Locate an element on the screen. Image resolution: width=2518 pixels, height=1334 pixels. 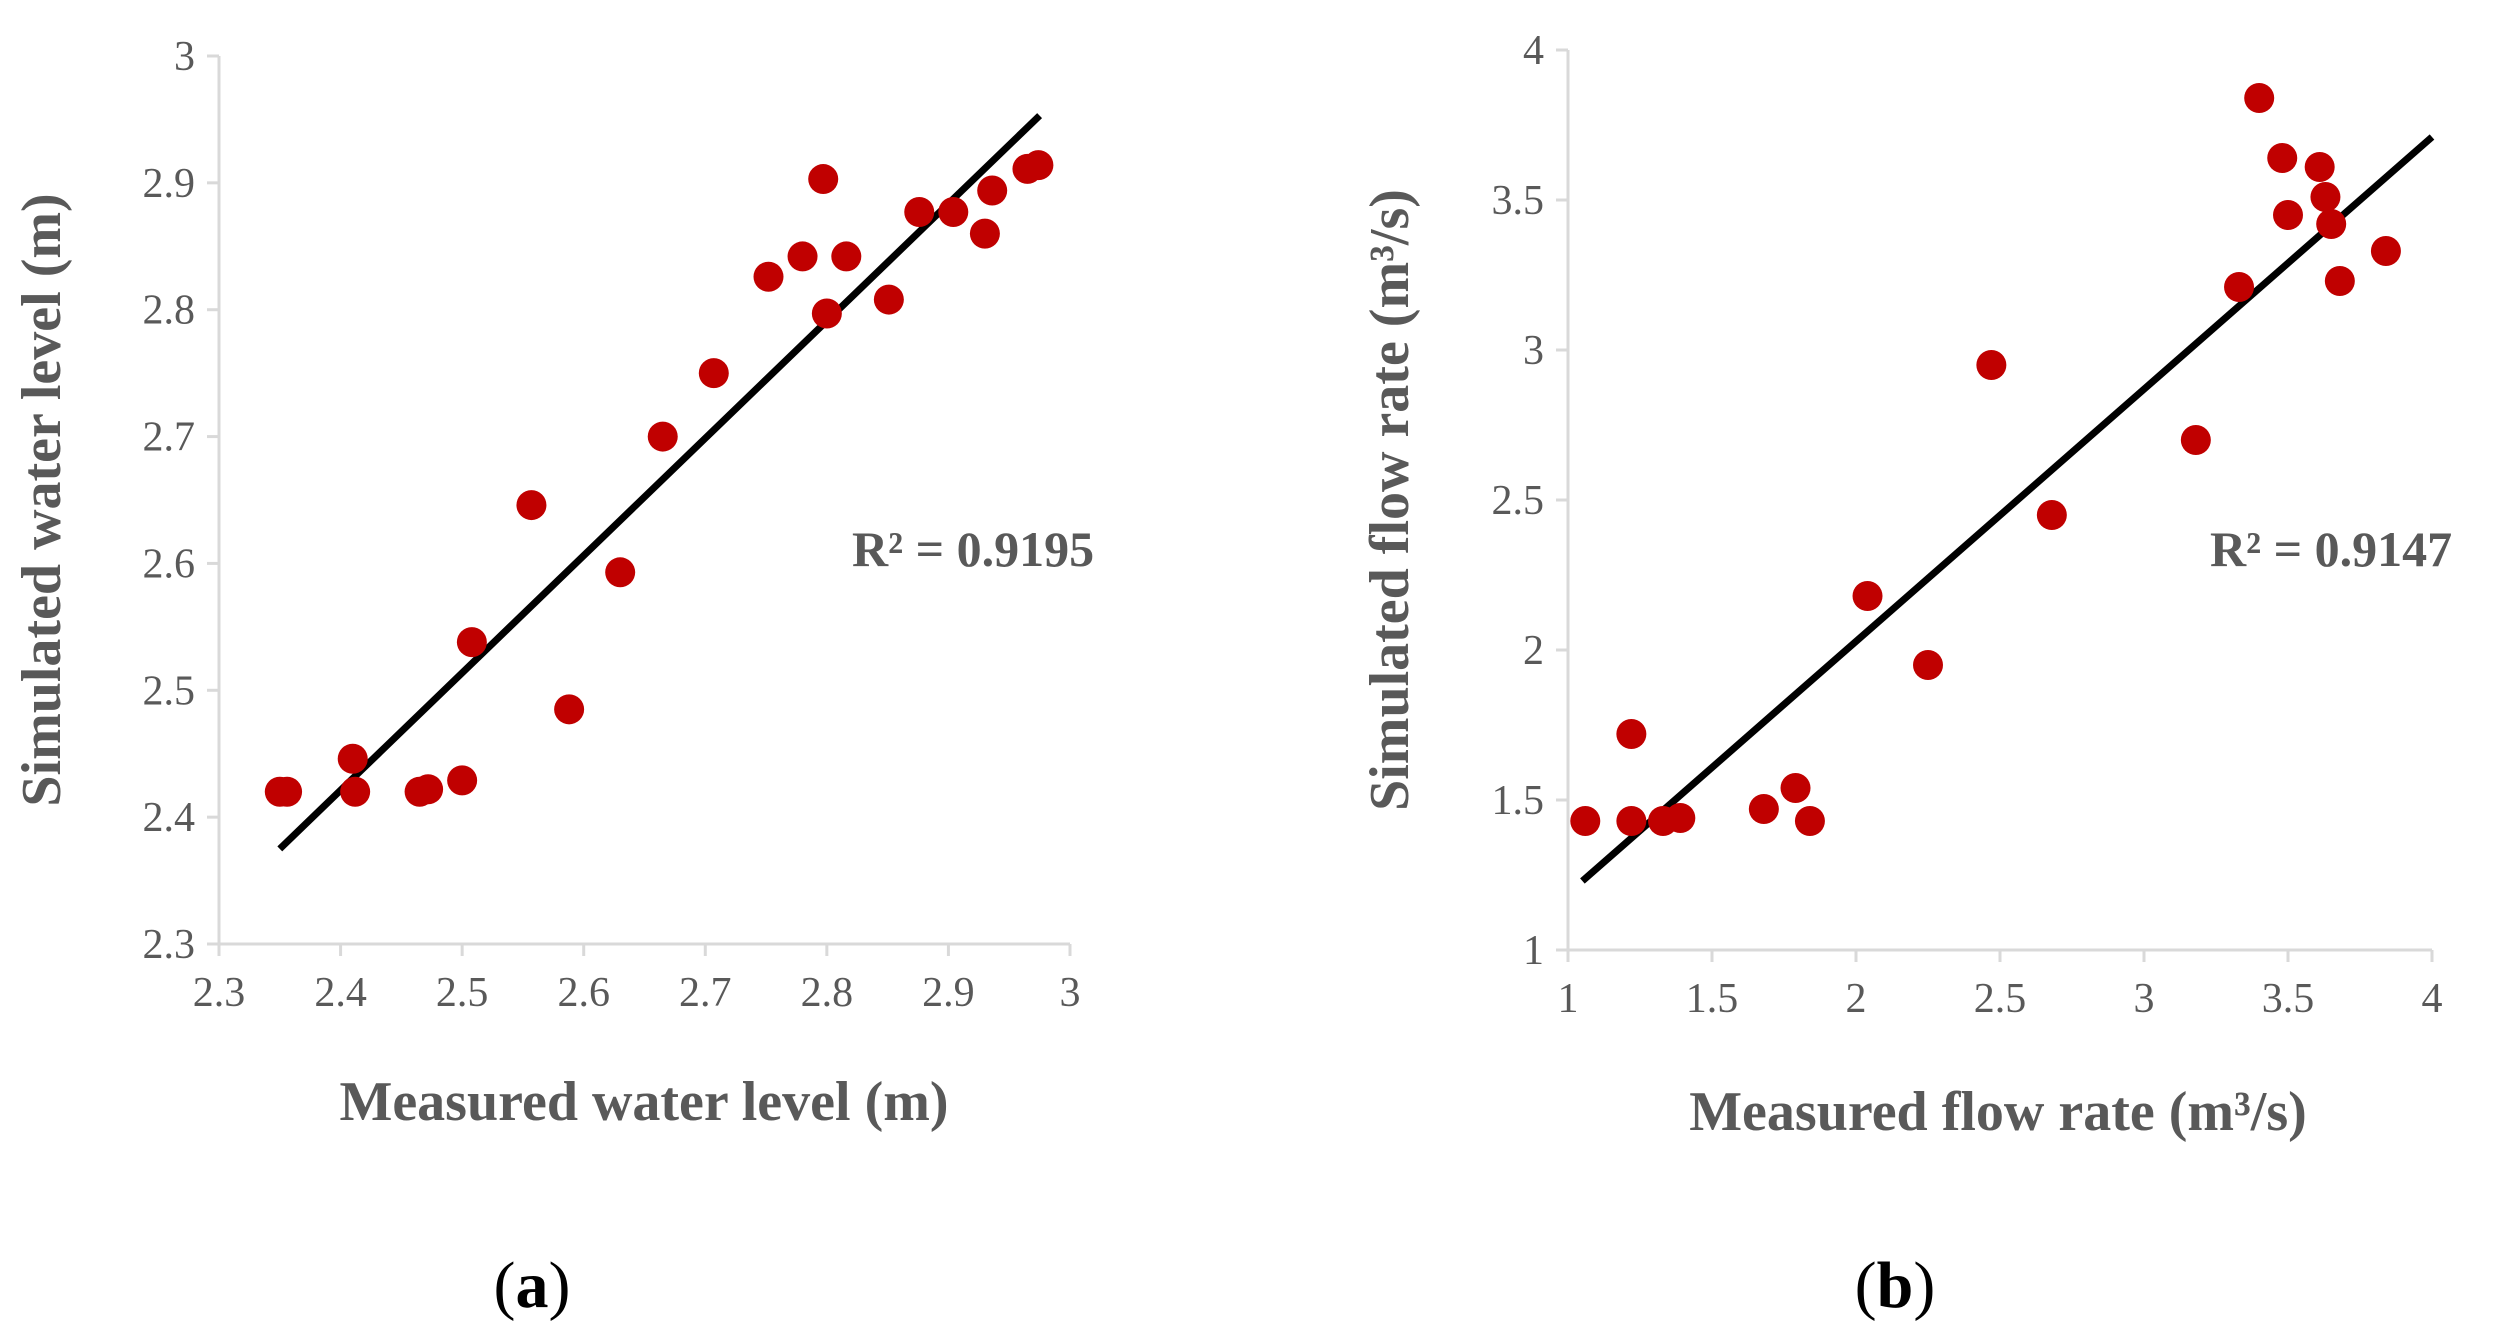
chart-a-y-tick-label: 2.7 is located at coordinates (169, 438).